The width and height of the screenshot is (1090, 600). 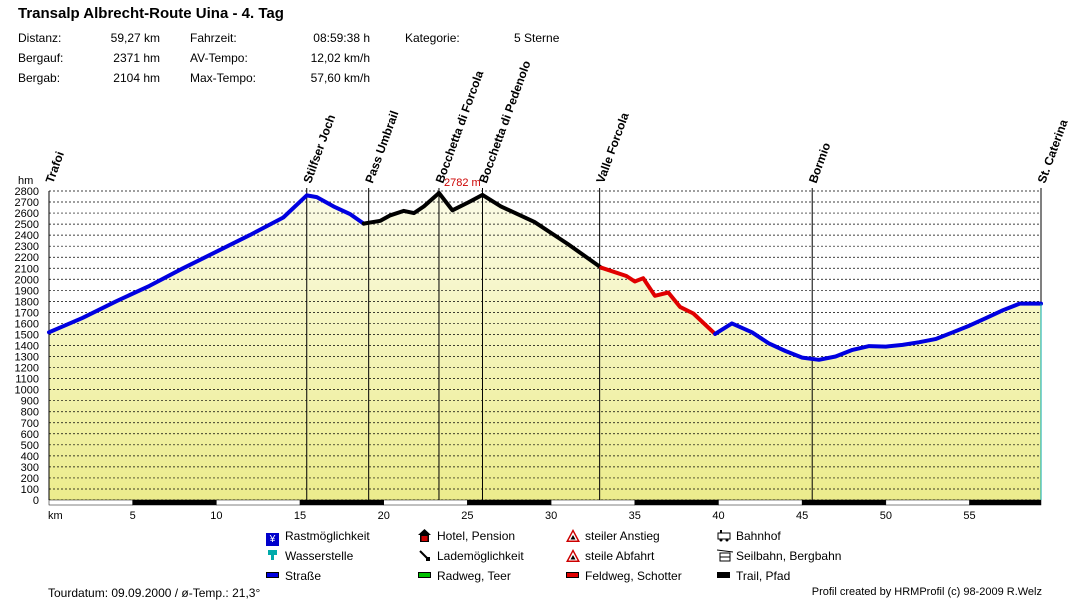 What do you see at coordinates (724, 535) in the screenshot?
I see `train-icon` at bounding box center [724, 535].